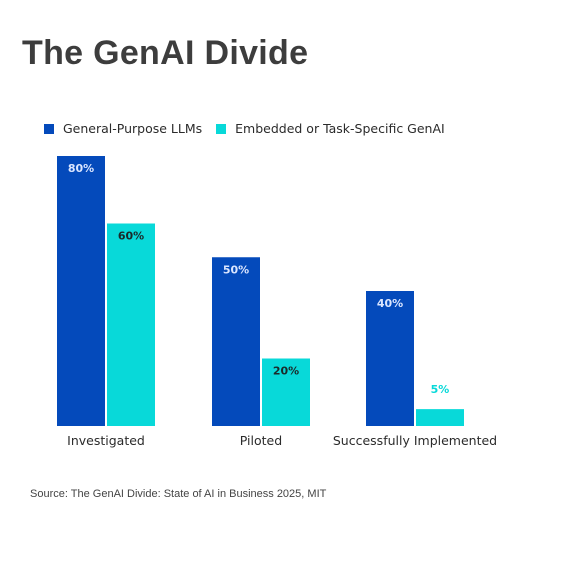 The height and width of the screenshot is (567, 567). Describe the element at coordinates (106, 440) in the screenshot. I see `category-label-investigated: Investigated` at that location.